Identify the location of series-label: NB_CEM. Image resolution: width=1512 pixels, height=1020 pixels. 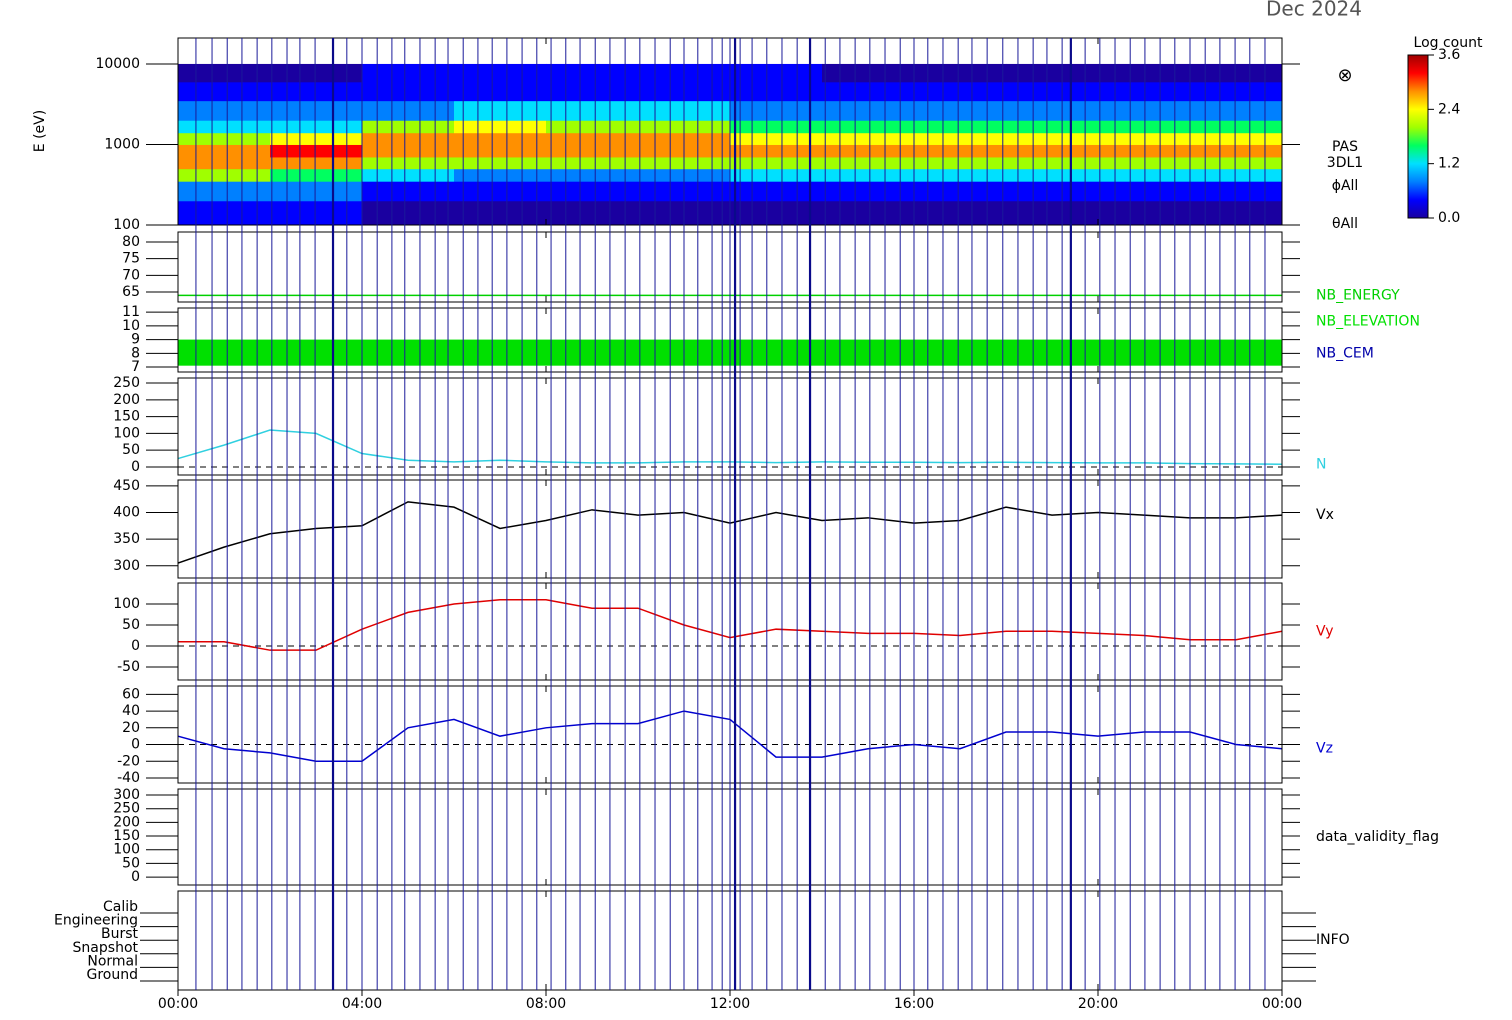
(1345, 353).